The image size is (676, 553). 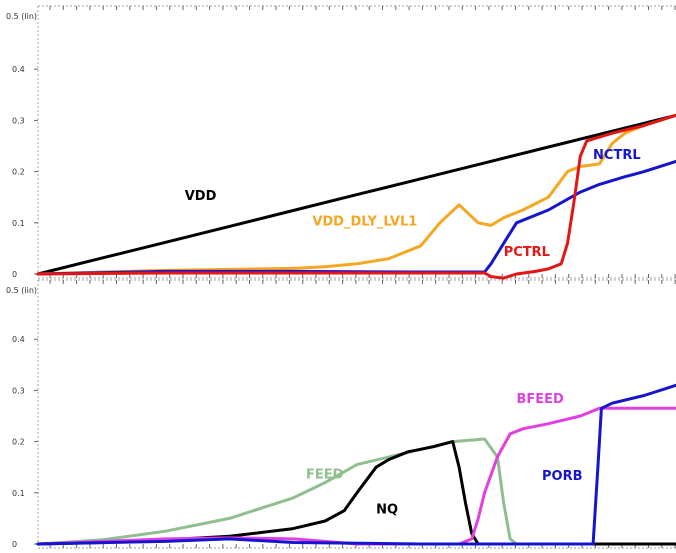 I want to click on series-label-bfeed: BFEED, so click(x=541, y=399).